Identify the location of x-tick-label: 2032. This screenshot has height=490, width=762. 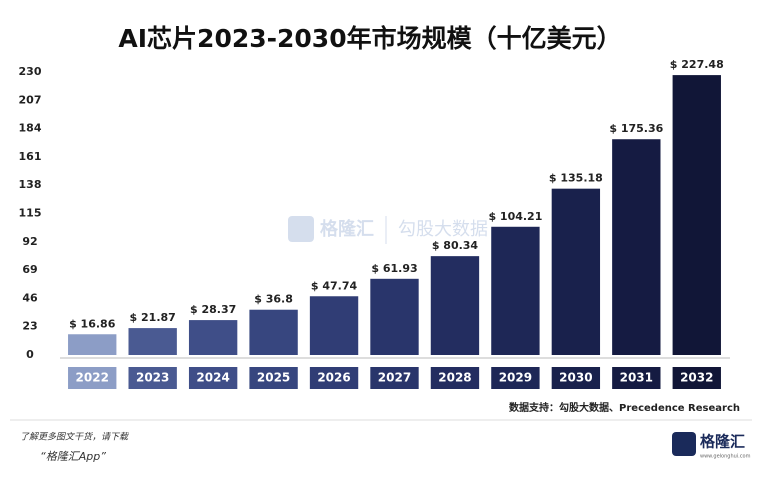
(696, 378).